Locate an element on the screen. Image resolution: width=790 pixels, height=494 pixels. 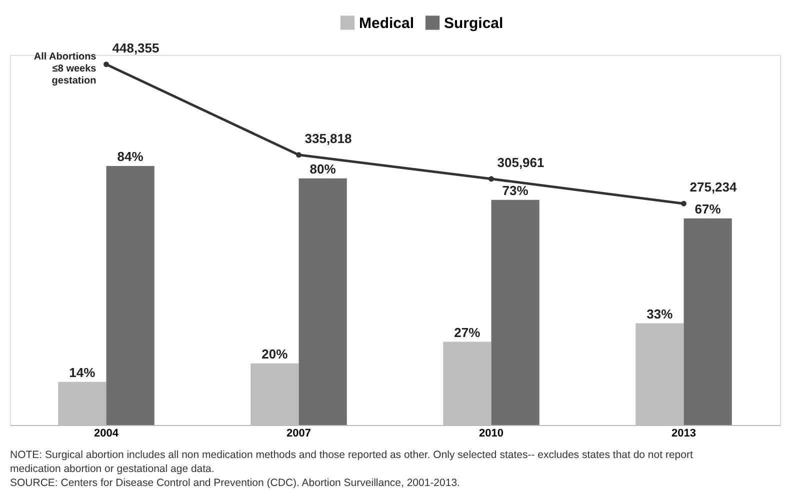
data-label: 448,355 is located at coordinates (136, 48).